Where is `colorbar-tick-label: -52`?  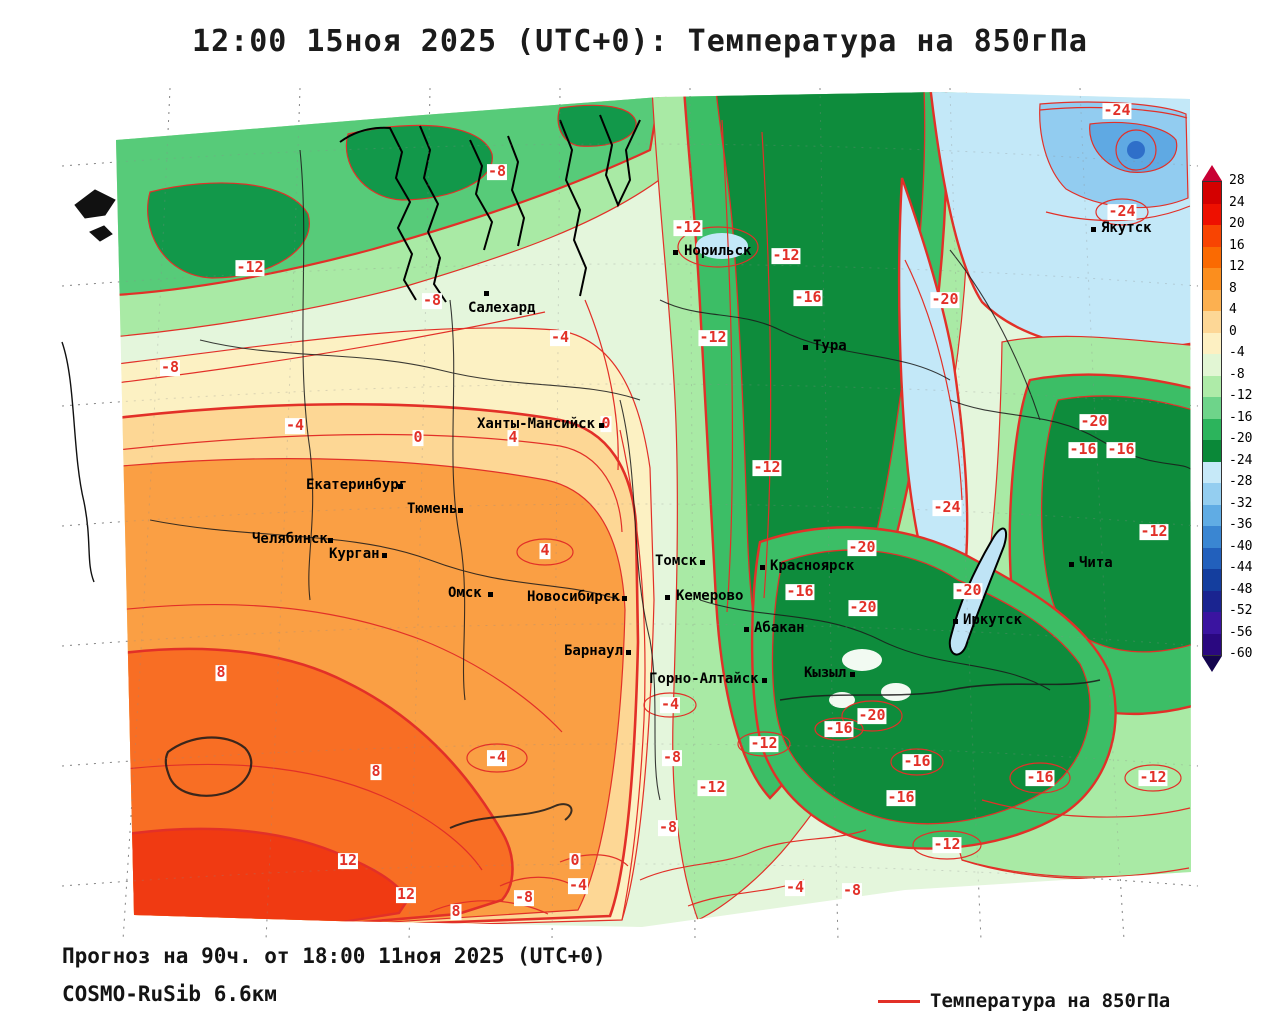 colorbar-tick-label: -52 is located at coordinates (1241, 610).